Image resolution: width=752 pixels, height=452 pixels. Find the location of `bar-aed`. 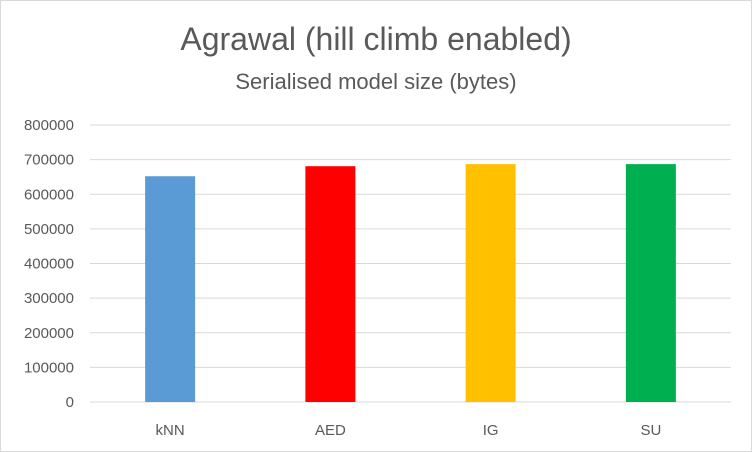

bar-aed is located at coordinates (330, 284).